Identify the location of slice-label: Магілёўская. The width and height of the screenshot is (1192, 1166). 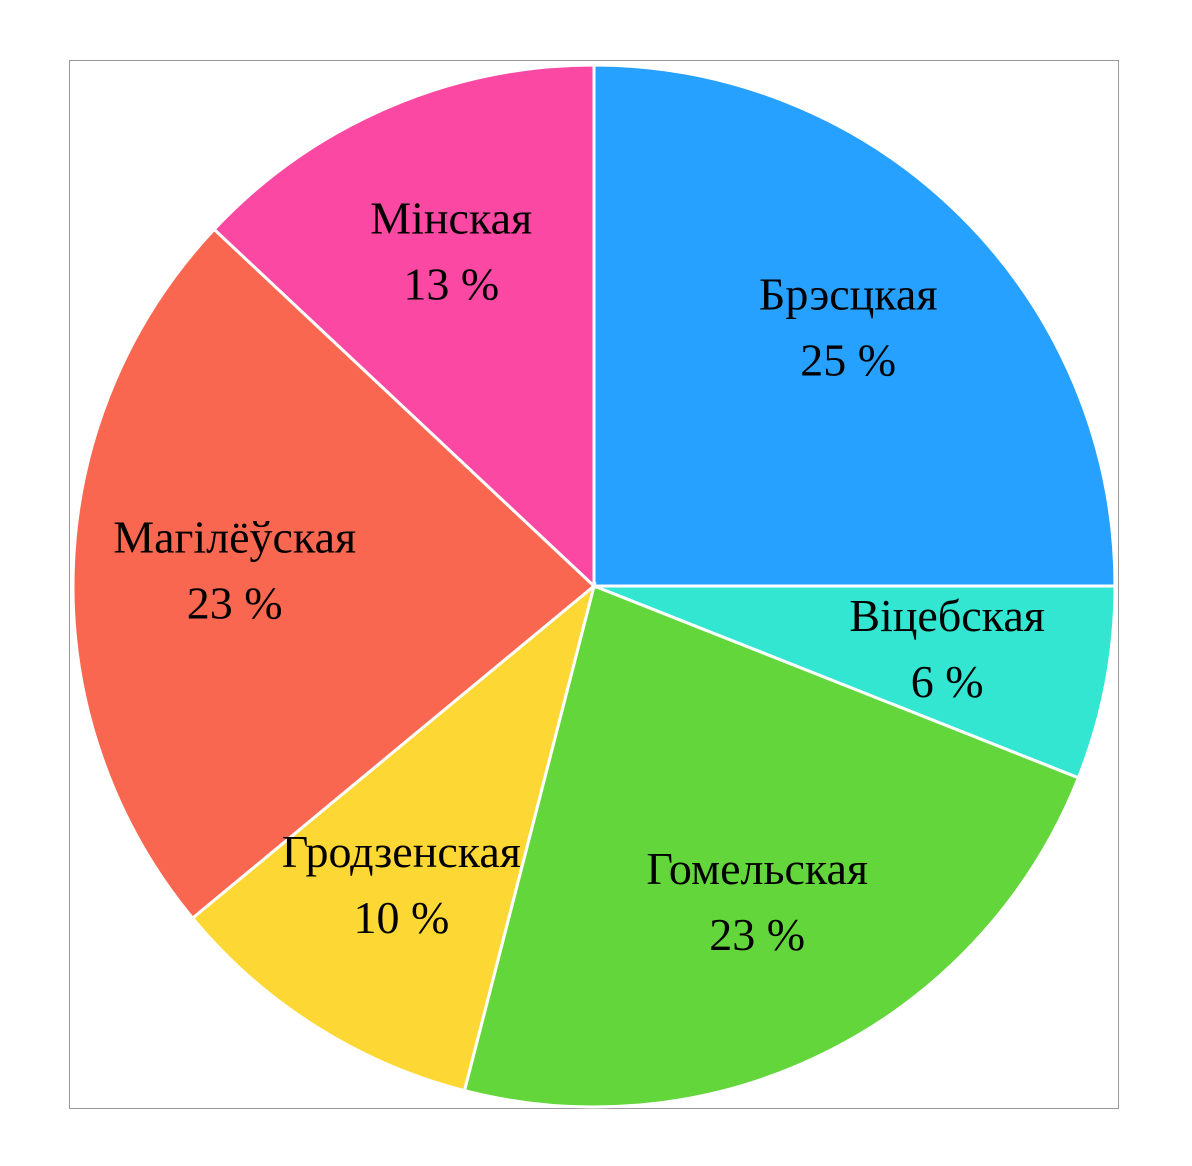
(234, 536).